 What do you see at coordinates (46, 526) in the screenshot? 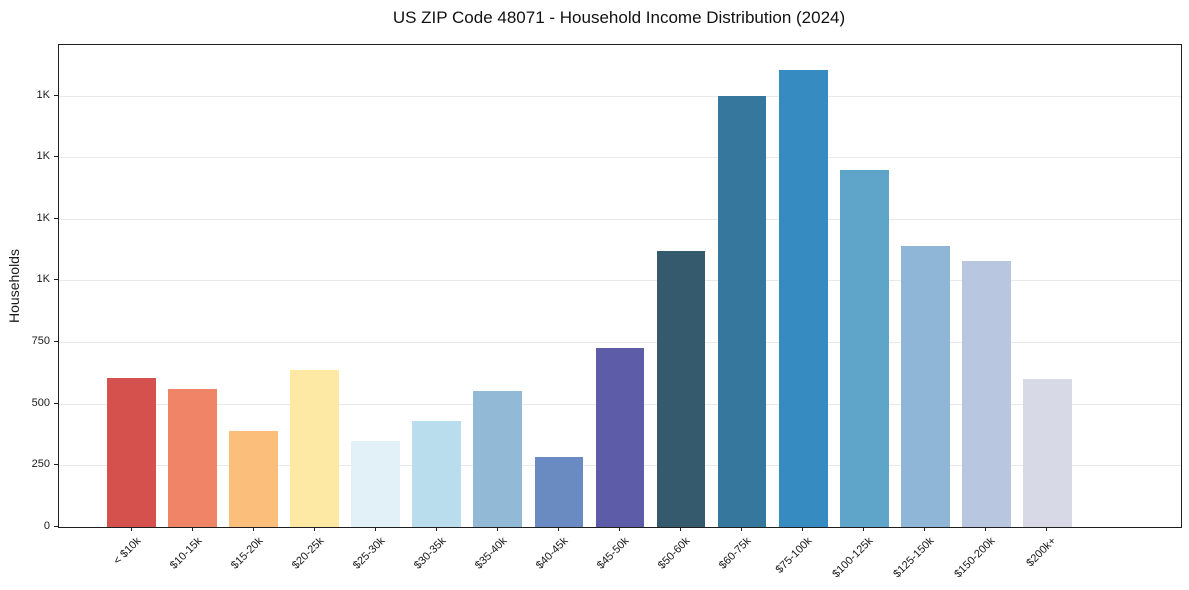
I see `y-tick-label: 0` at bounding box center [46, 526].